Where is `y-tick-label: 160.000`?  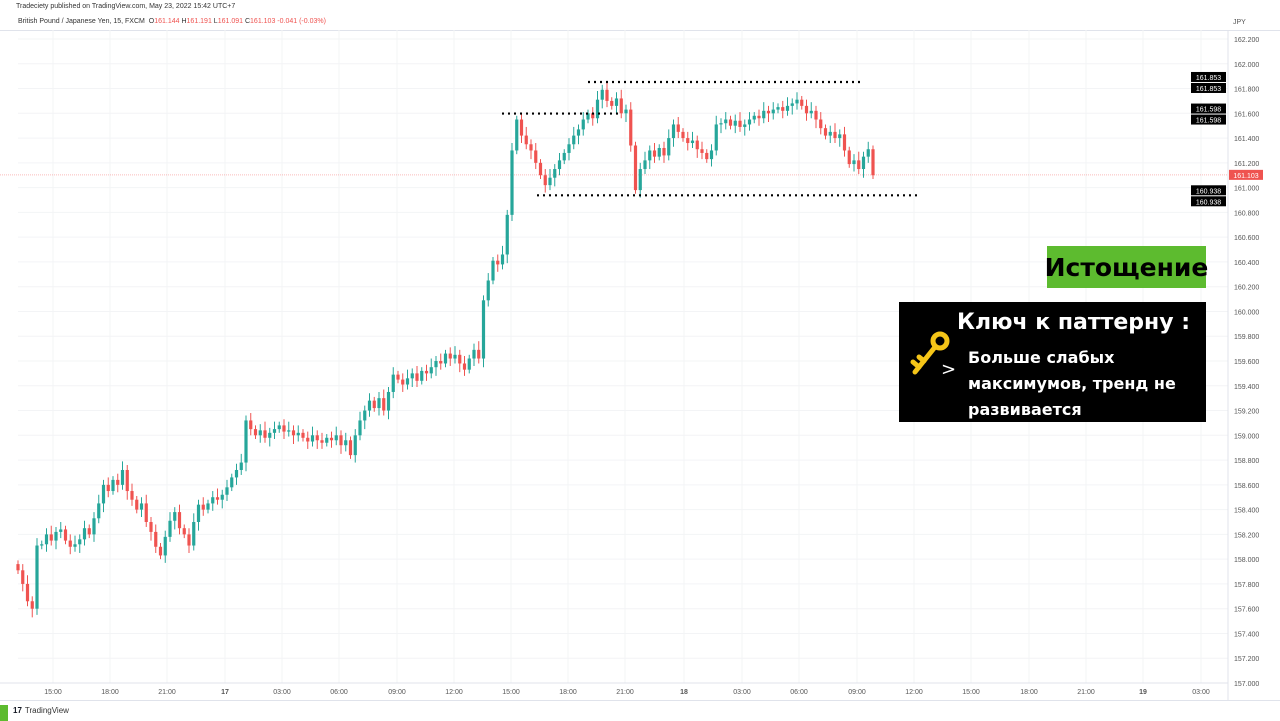 y-tick-label: 160.000 is located at coordinates (1246, 312).